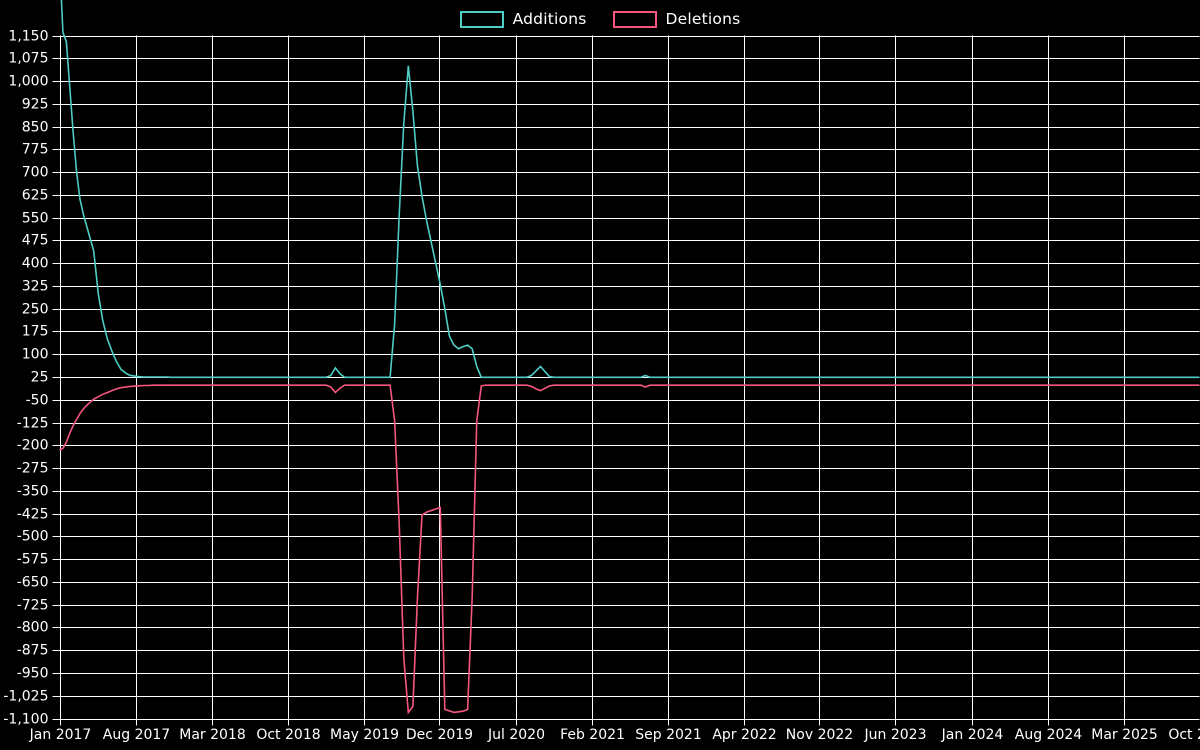 The height and width of the screenshot is (750, 1200). What do you see at coordinates (37, 401) in the screenshot?
I see `y-tick-label: -50` at bounding box center [37, 401].